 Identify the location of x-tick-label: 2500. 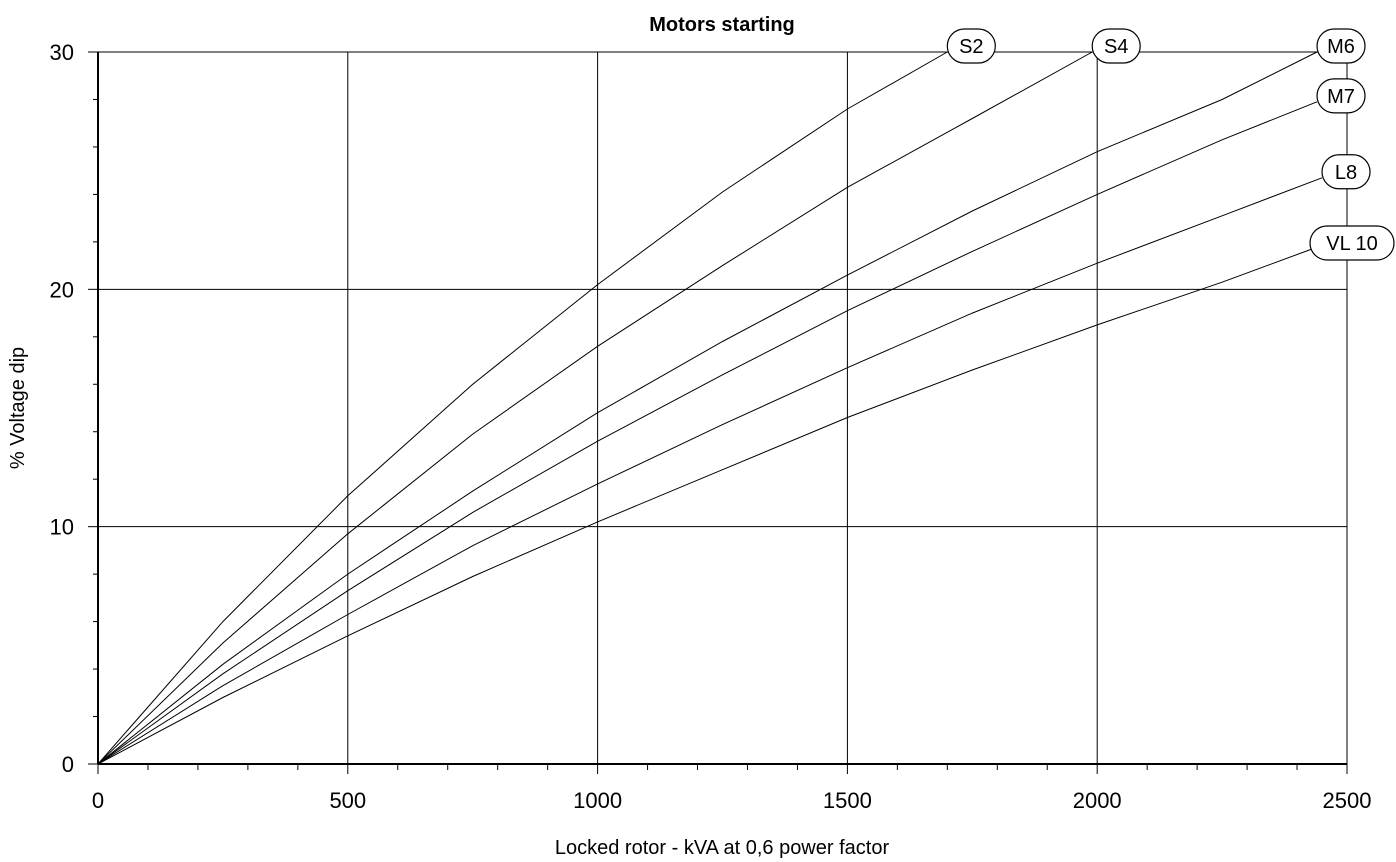
(1347, 800).